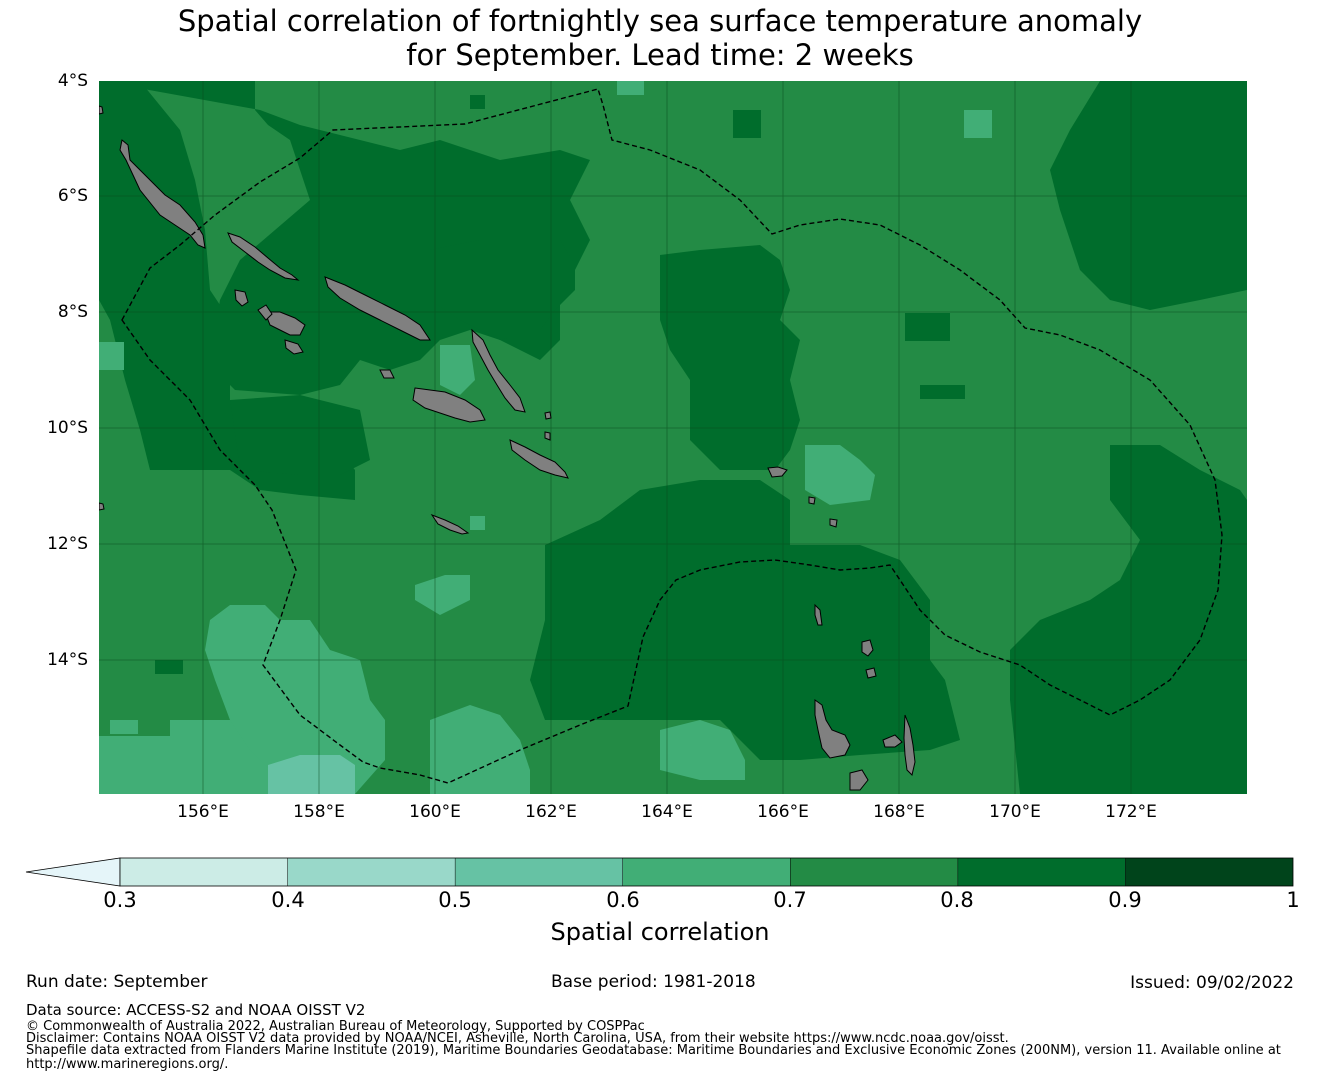 The image size is (1320, 1080). Describe the element at coordinates (377, 308) in the screenshot. I see `santa-isabel-island` at that location.